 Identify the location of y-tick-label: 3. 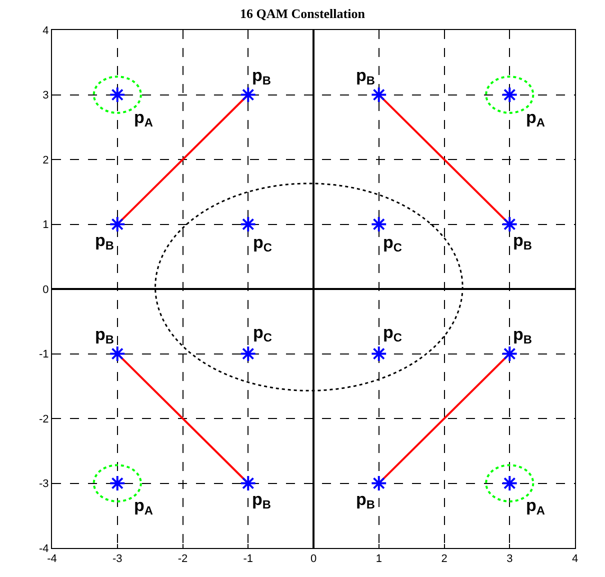
(45, 96).